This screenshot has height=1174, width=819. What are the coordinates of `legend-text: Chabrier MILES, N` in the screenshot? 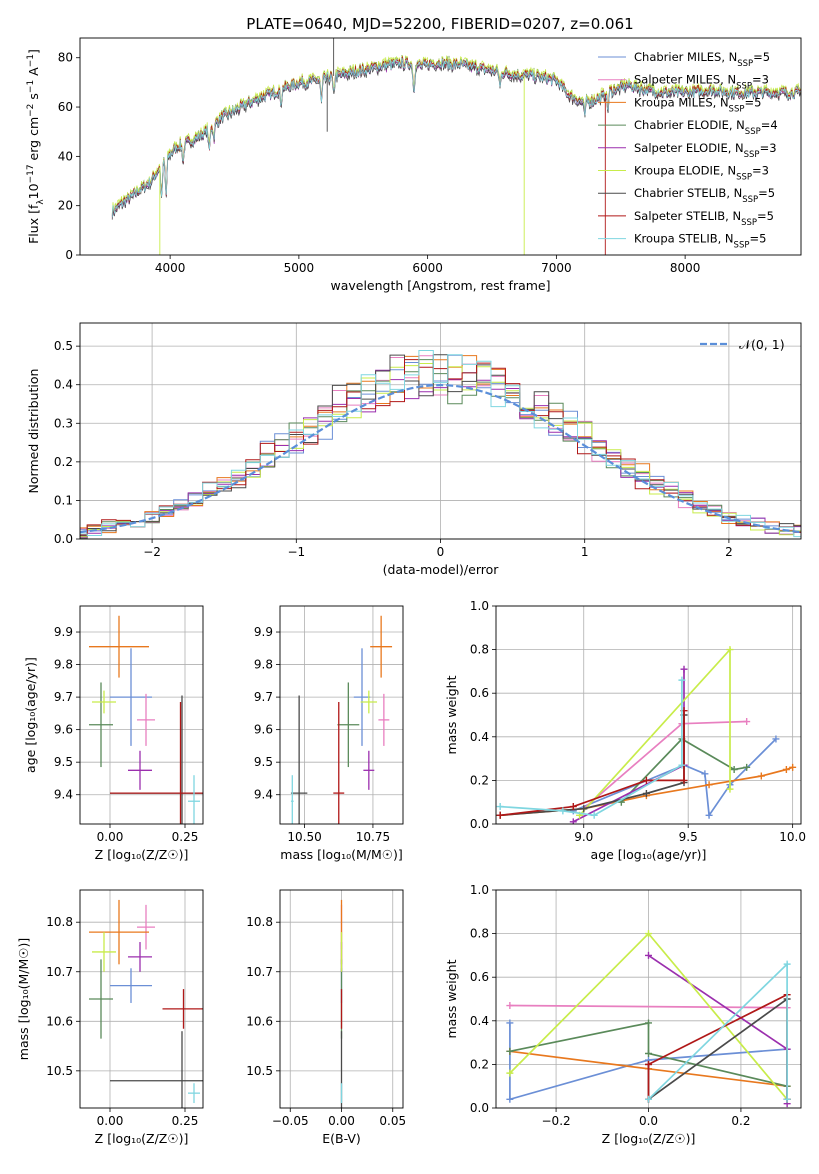 It's located at (685, 57).